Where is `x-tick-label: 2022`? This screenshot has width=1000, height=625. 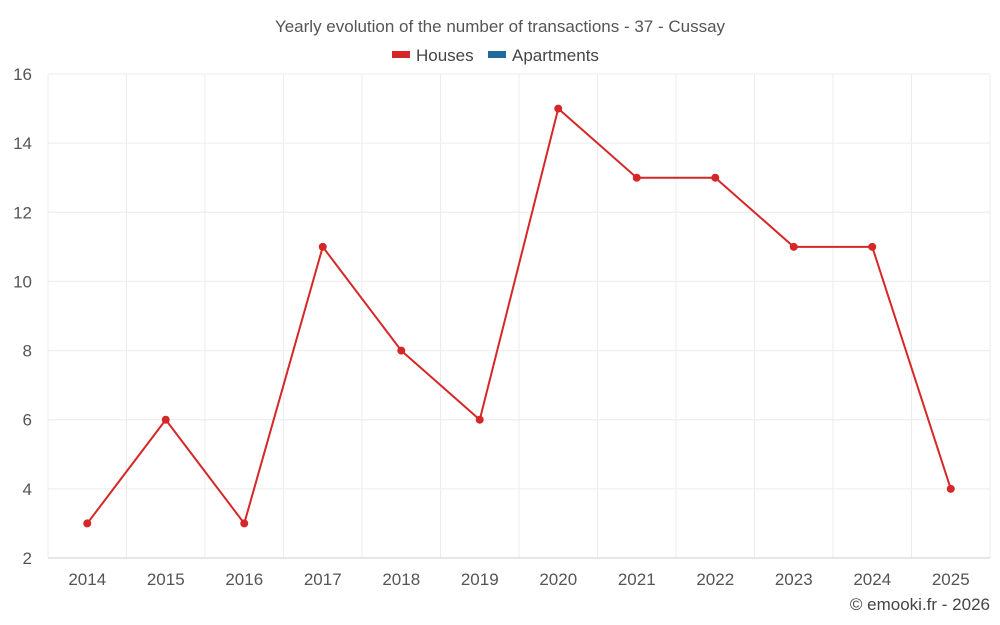 x-tick-label: 2022 is located at coordinates (715, 579).